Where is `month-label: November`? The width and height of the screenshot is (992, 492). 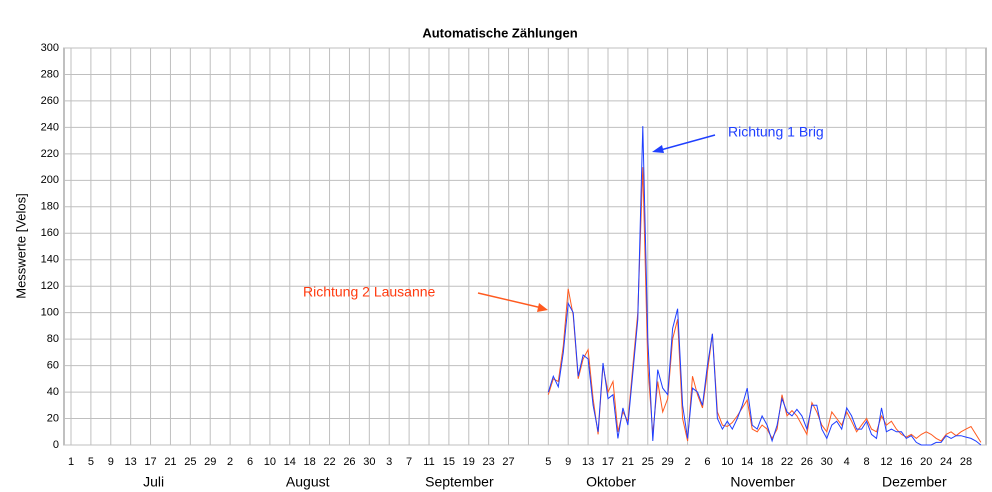 month-label: November is located at coordinates (762, 482).